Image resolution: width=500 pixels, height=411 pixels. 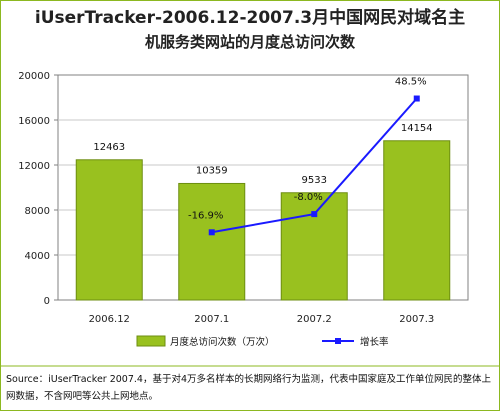 What do you see at coordinates (212, 170) in the screenshot?
I see `bar-value-label: 10359` at bounding box center [212, 170].